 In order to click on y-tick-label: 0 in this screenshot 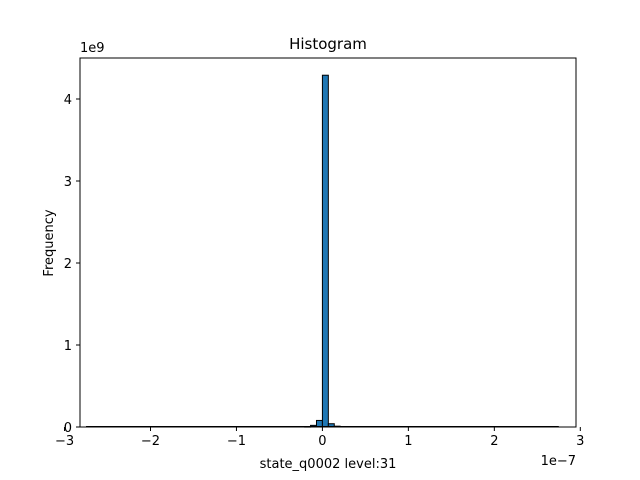, I will do `click(68, 428)`.